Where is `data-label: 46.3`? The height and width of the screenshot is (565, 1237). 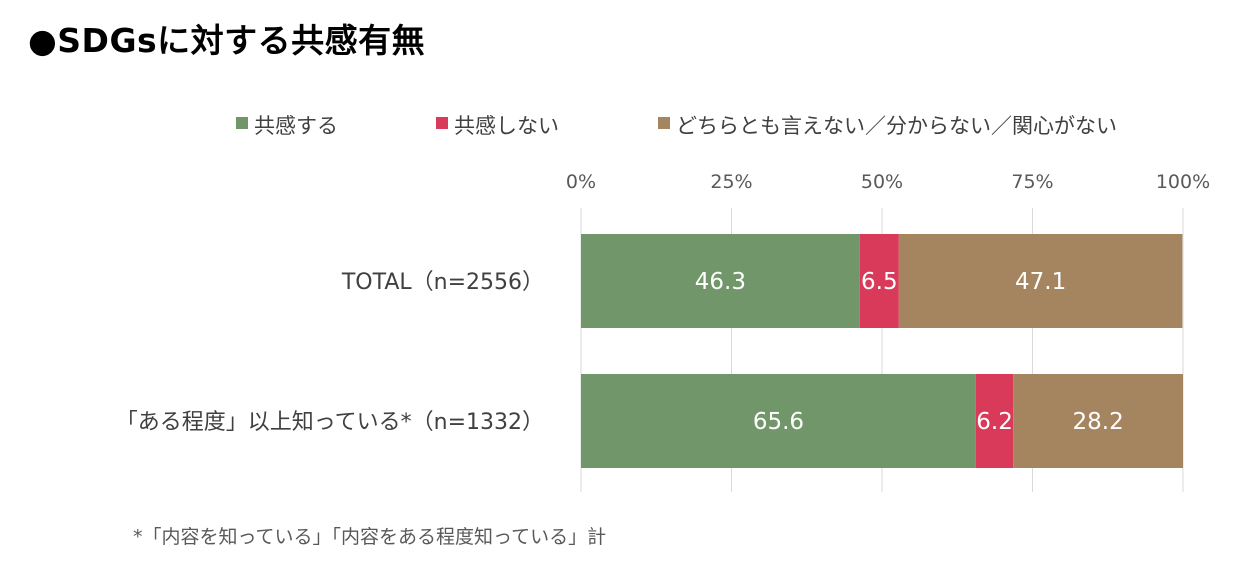
data-label: 46.3 is located at coordinates (720, 282).